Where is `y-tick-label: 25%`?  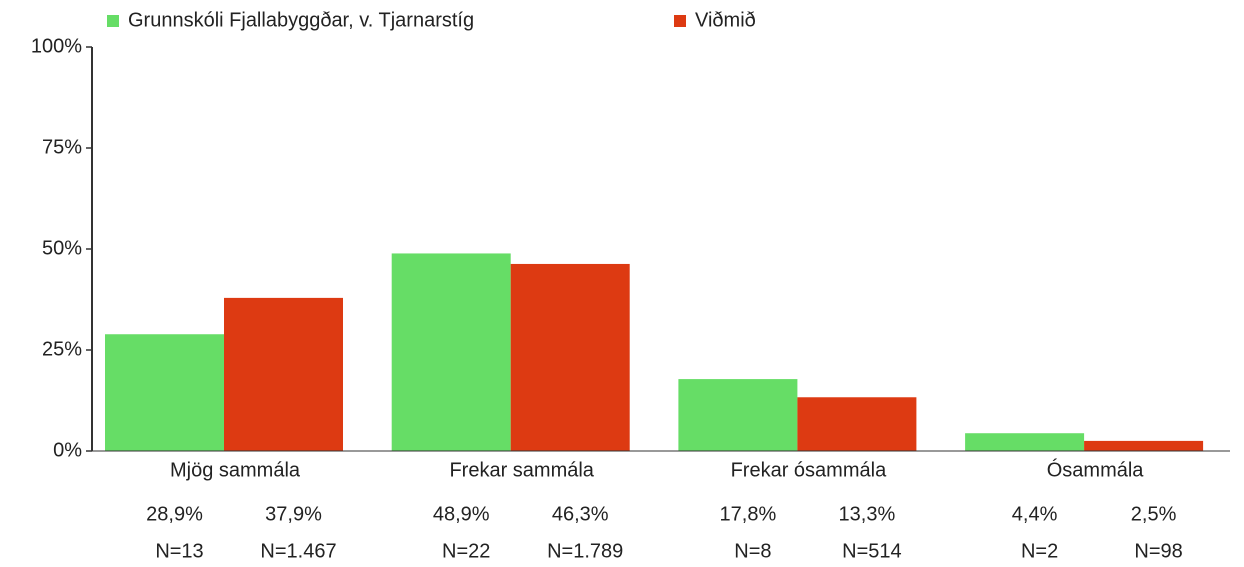
y-tick-label: 25% is located at coordinates (62, 349).